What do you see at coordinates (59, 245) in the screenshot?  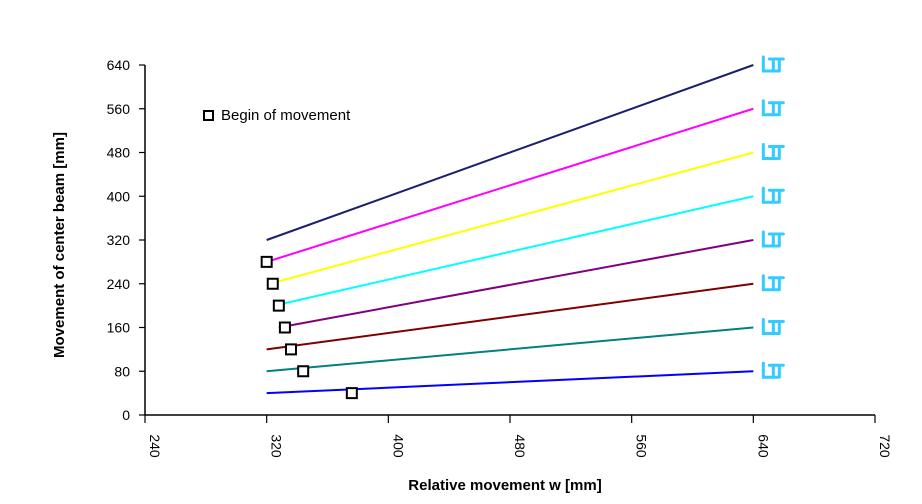 I see `y-axis-title: Movement of center beam [mm]` at bounding box center [59, 245].